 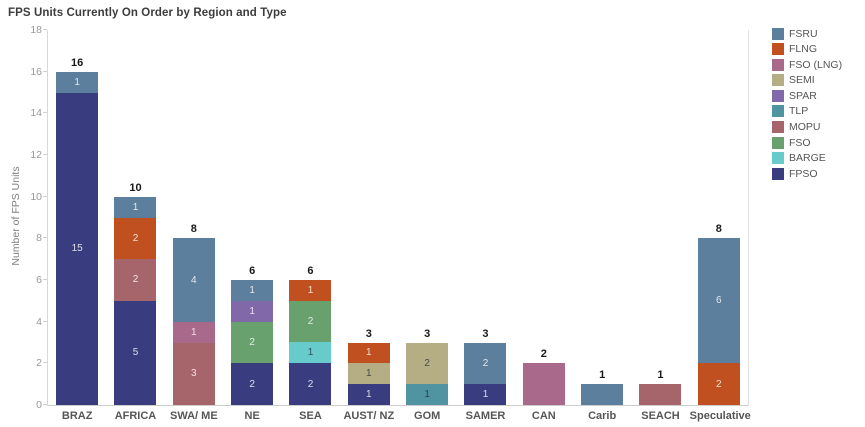 What do you see at coordinates (135, 187) in the screenshot?
I see `bar-total-label: 10` at bounding box center [135, 187].